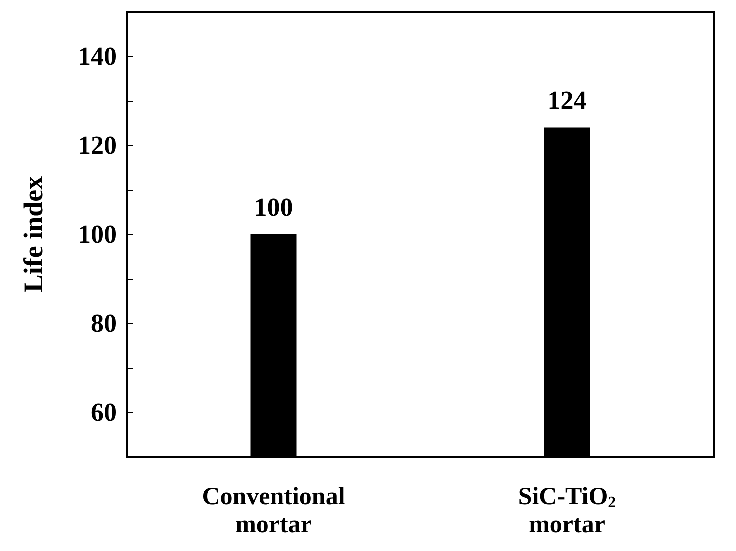  Describe the element at coordinates (97, 145) in the screenshot. I see `y-tick-label: 120` at that location.